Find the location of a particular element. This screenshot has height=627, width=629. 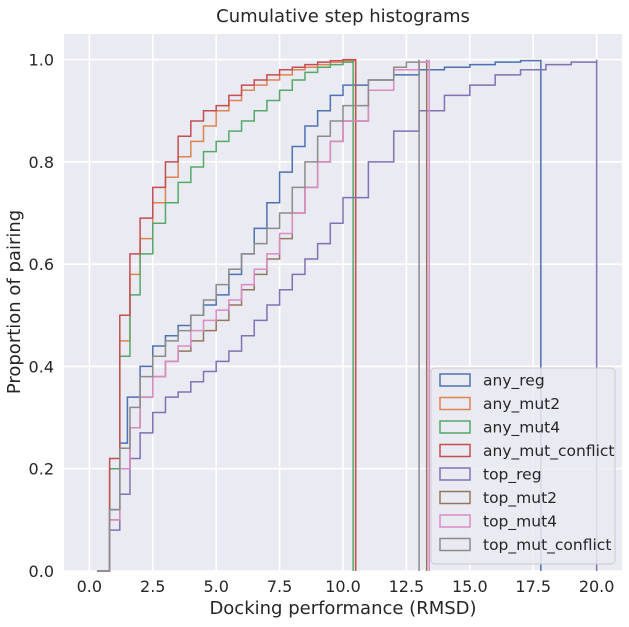

legend-label: any_mut4 is located at coordinates (521, 428).